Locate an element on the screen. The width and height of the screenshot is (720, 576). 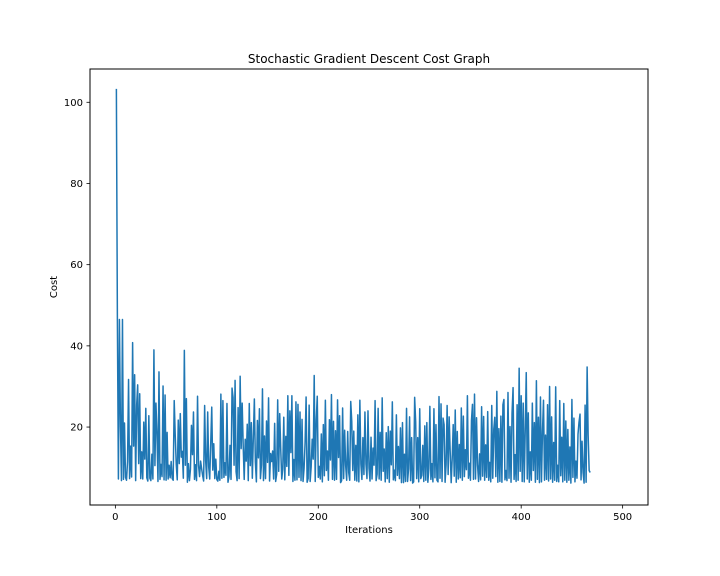
x-axis-label: Iterations is located at coordinates (369, 530).